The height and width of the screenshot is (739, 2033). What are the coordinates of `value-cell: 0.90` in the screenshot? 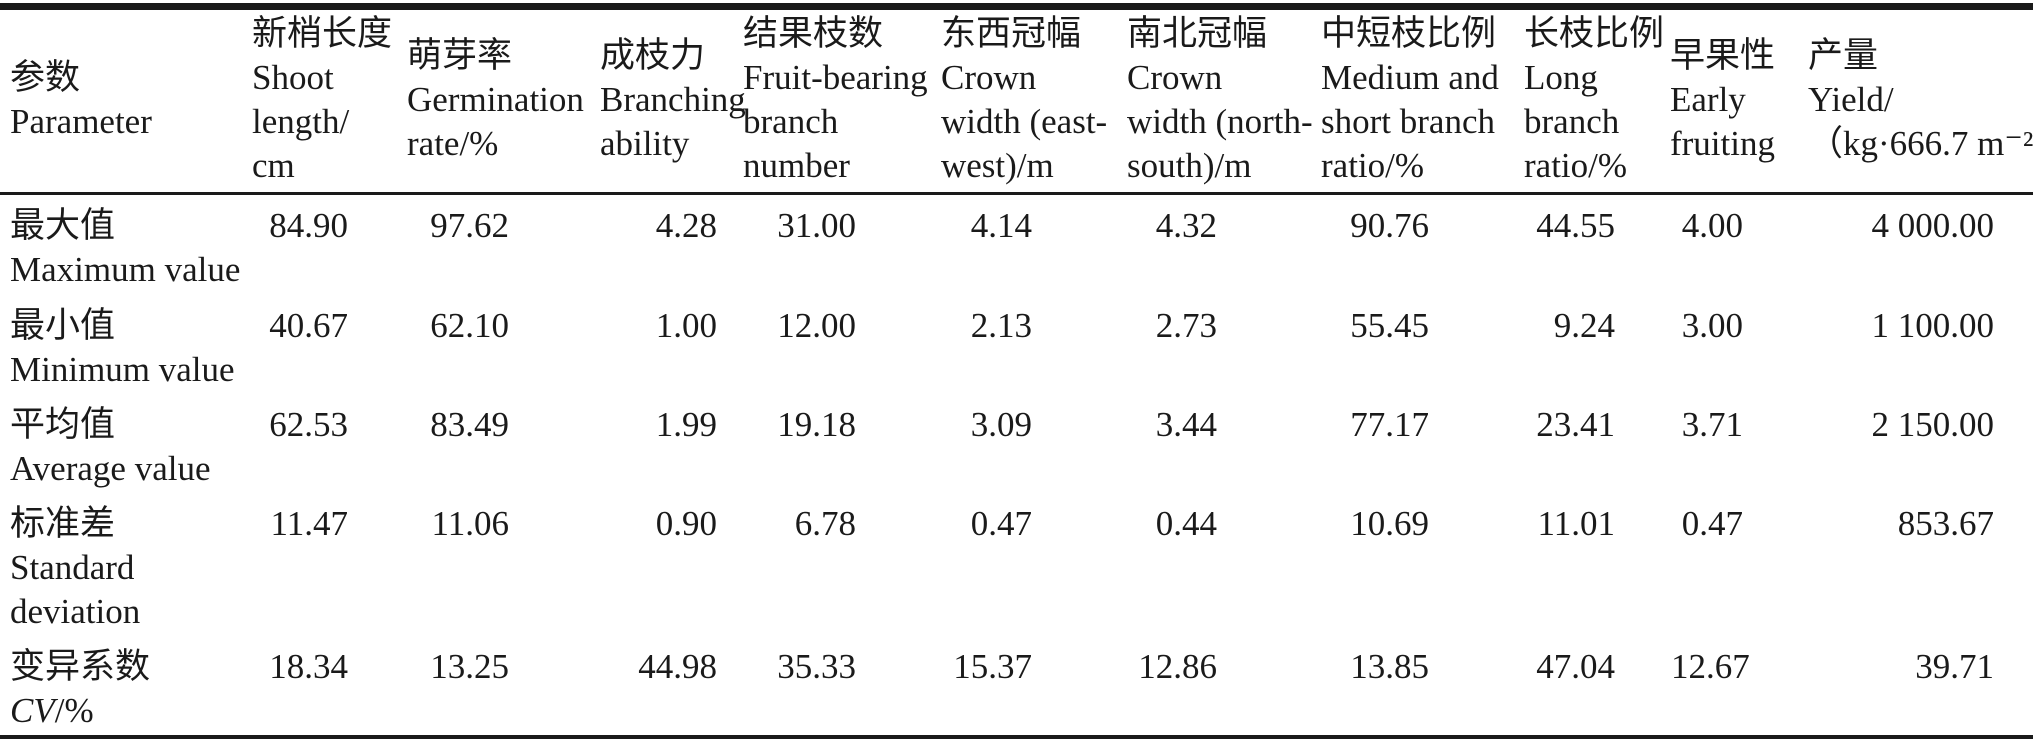 It's located at (686, 523).